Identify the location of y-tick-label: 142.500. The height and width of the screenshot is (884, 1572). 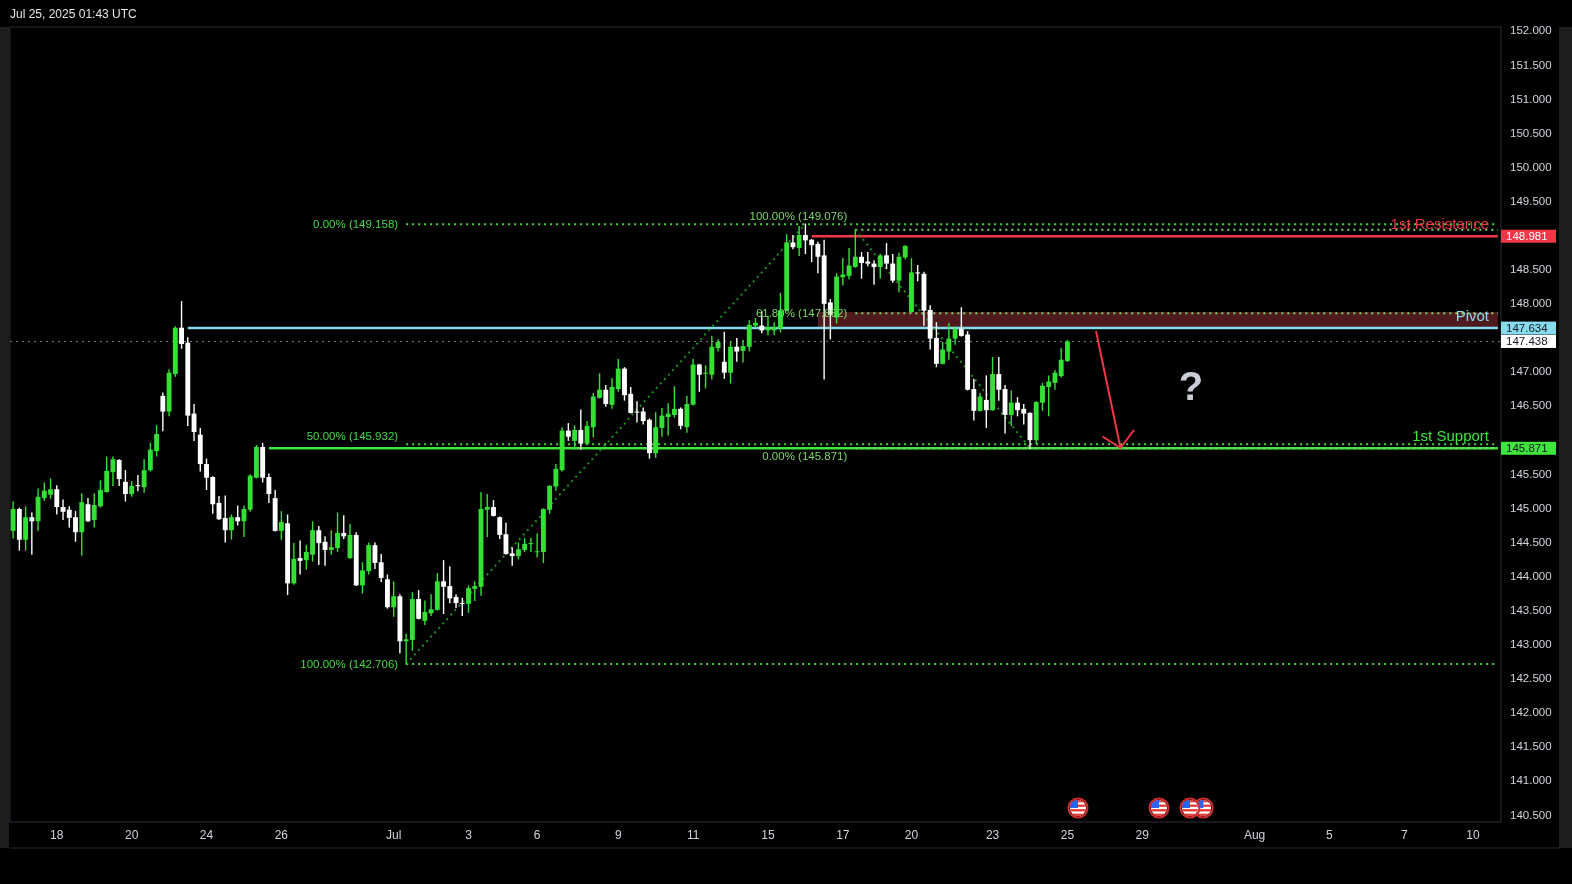
(1531, 678).